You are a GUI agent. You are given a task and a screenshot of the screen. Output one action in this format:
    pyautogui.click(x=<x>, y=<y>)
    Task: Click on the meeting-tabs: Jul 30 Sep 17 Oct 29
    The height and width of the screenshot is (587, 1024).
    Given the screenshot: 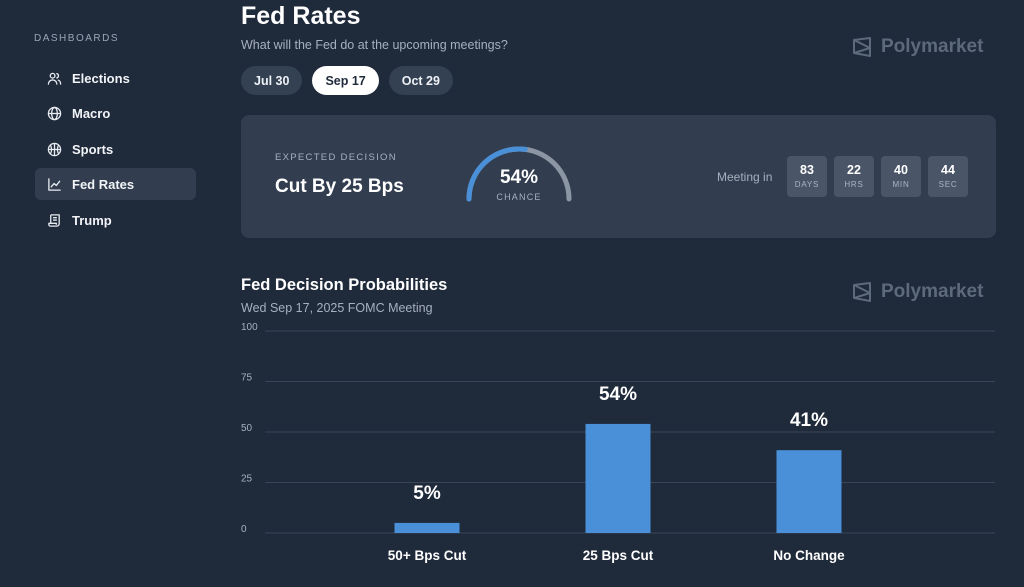 What is the action you would take?
    pyautogui.click(x=347, y=80)
    